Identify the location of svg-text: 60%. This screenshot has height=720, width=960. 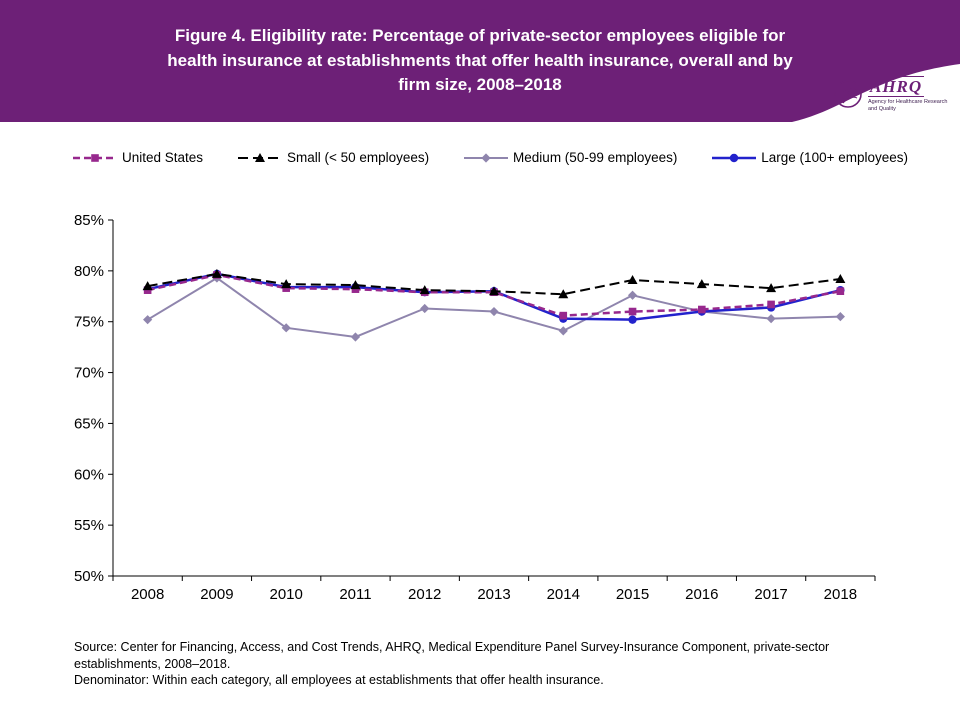
(89, 474).